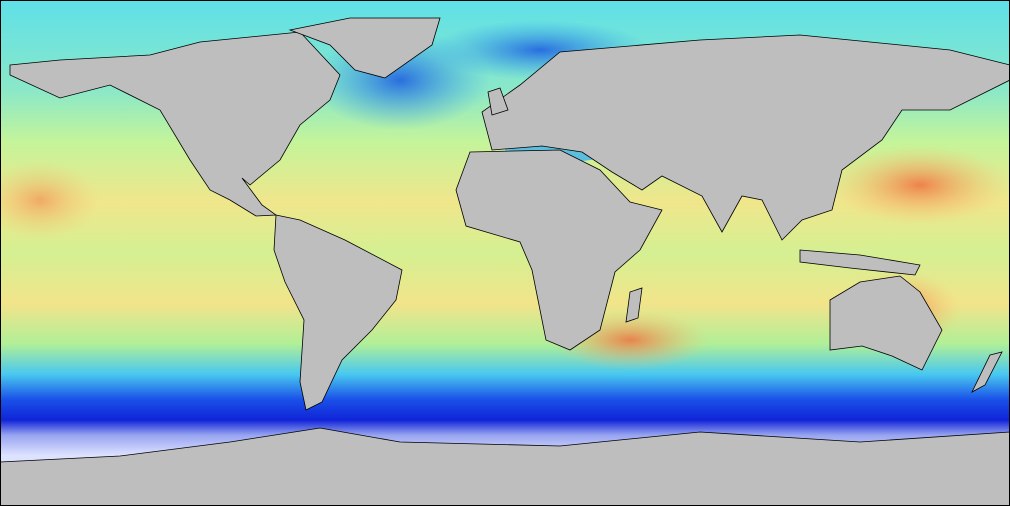 Image resolution: width=1010 pixels, height=506 pixels. I want to click on south-america, so click(338, 312).